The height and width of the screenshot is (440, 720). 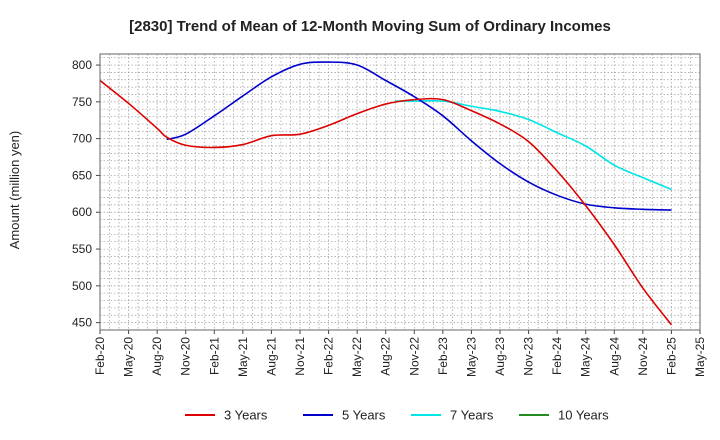 What do you see at coordinates (671, 356) in the screenshot?
I see `x-tick-label: Feb-25` at bounding box center [671, 356].